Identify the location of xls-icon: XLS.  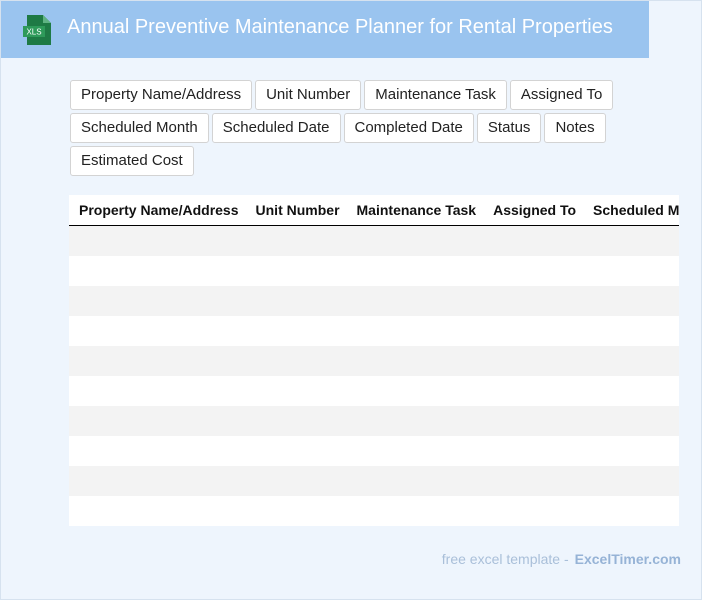
(37, 30).